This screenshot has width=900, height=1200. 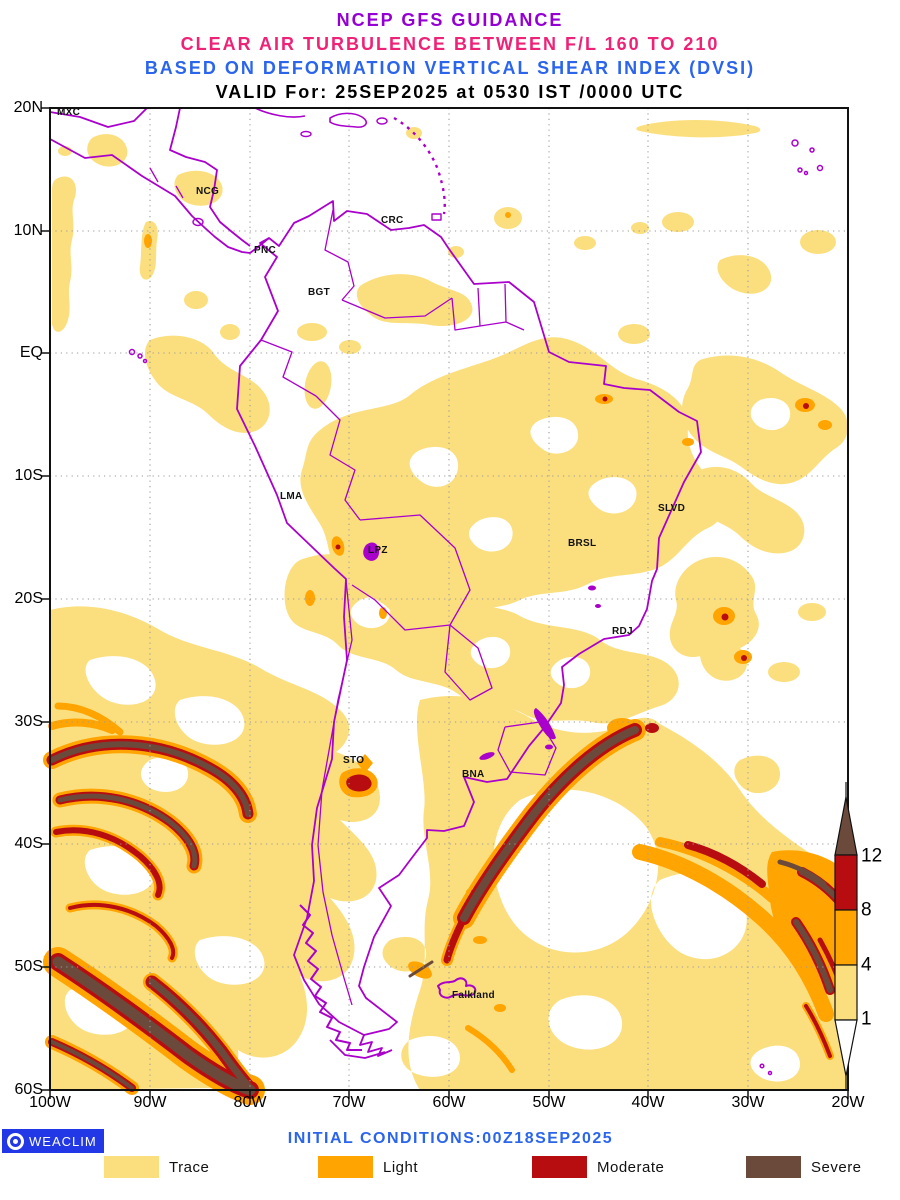 What do you see at coordinates (210, 177) in the screenshot?
I see `central-america-caribbean-coast` at bounding box center [210, 177].